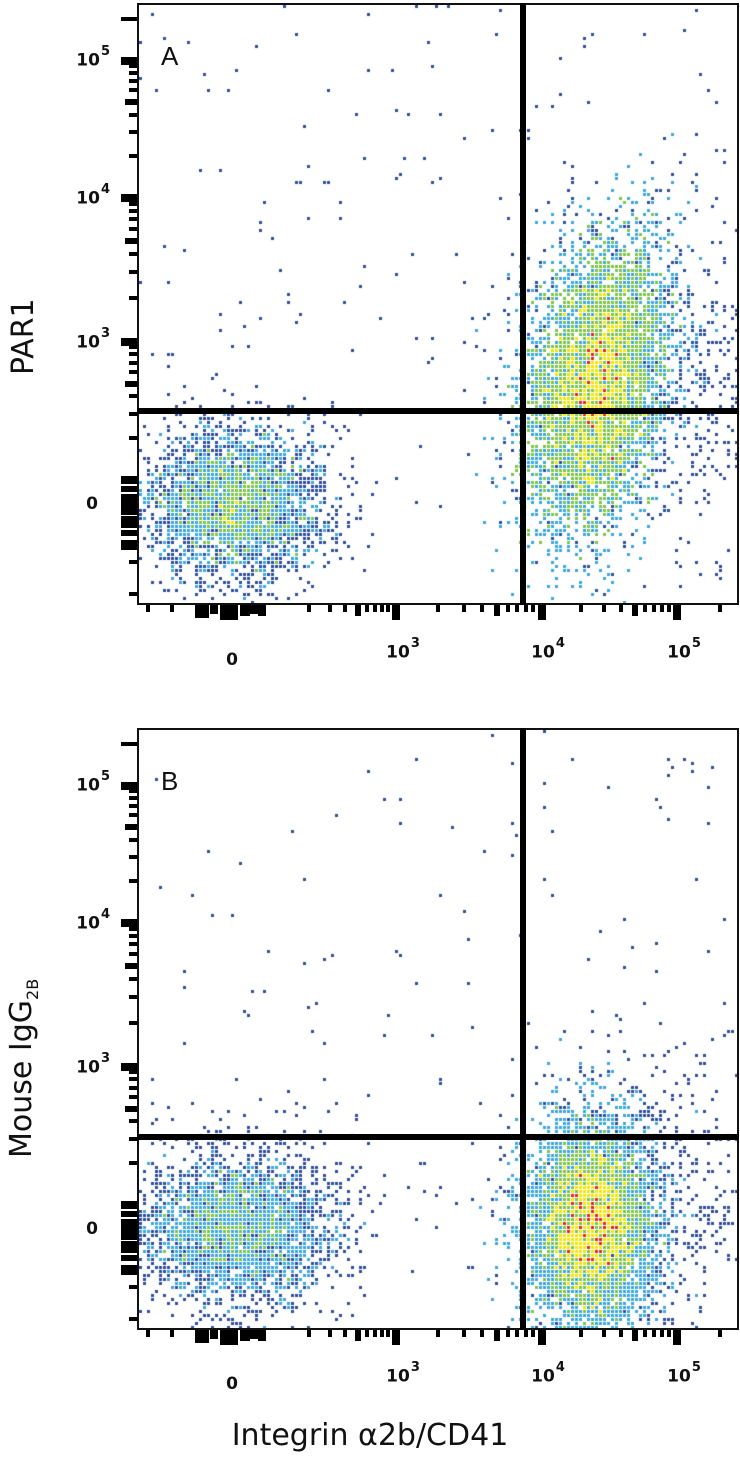 Image resolution: width=740 pixels, height=1468 pixels. I want to click on y-tick-0-a: 0, so click(92, 504).